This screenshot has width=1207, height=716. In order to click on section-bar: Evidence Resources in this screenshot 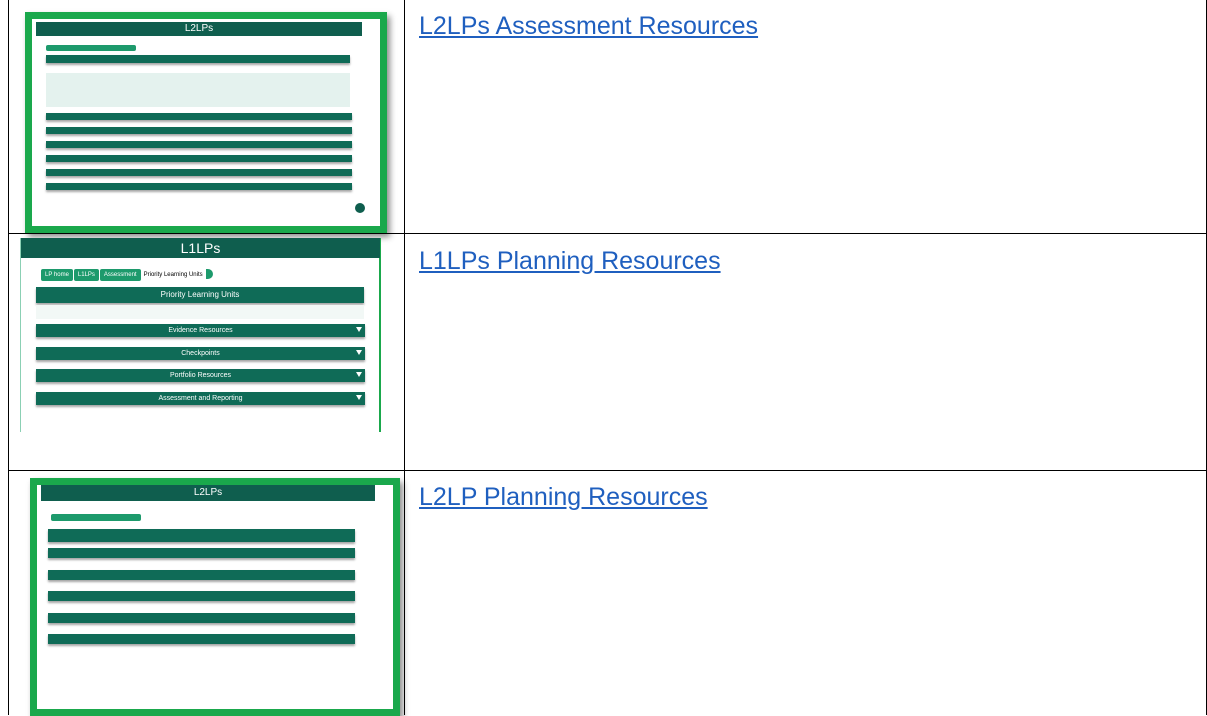, I will do `click(200, 330)`.